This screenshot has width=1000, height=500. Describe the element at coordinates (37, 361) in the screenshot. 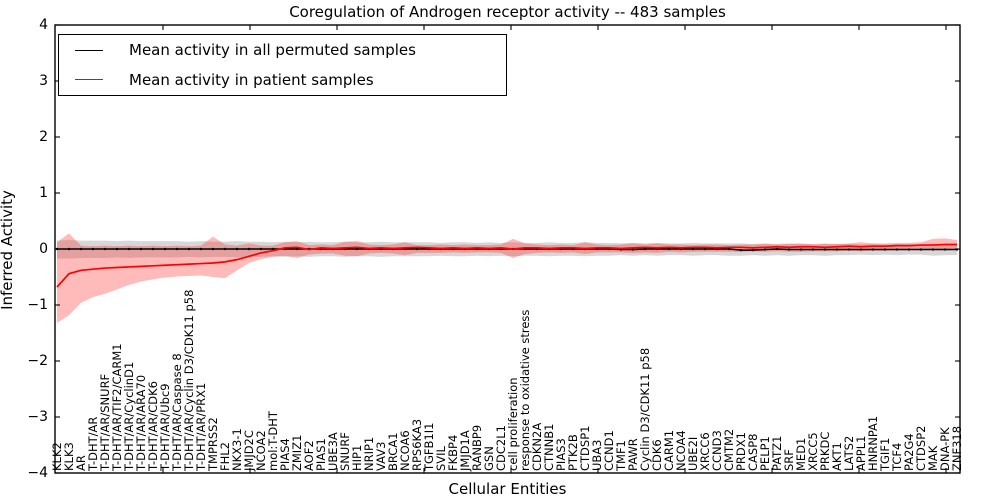

I see `y-tick-label: −2` at that location.